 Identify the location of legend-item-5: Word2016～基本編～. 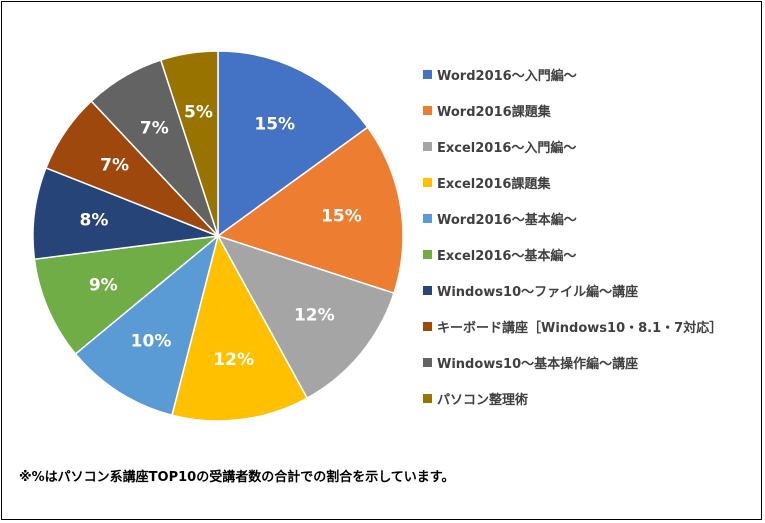
(593, 218).